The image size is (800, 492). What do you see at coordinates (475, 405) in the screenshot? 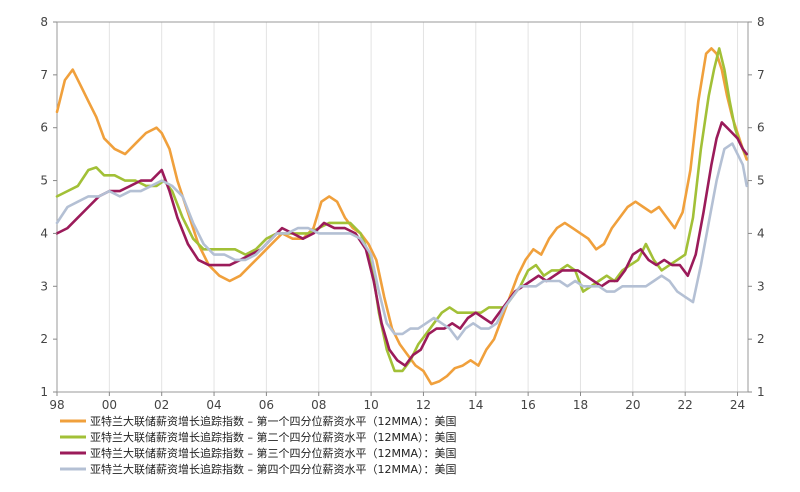
I see `x-tick-label: 14` at bounding box center [475, 405].